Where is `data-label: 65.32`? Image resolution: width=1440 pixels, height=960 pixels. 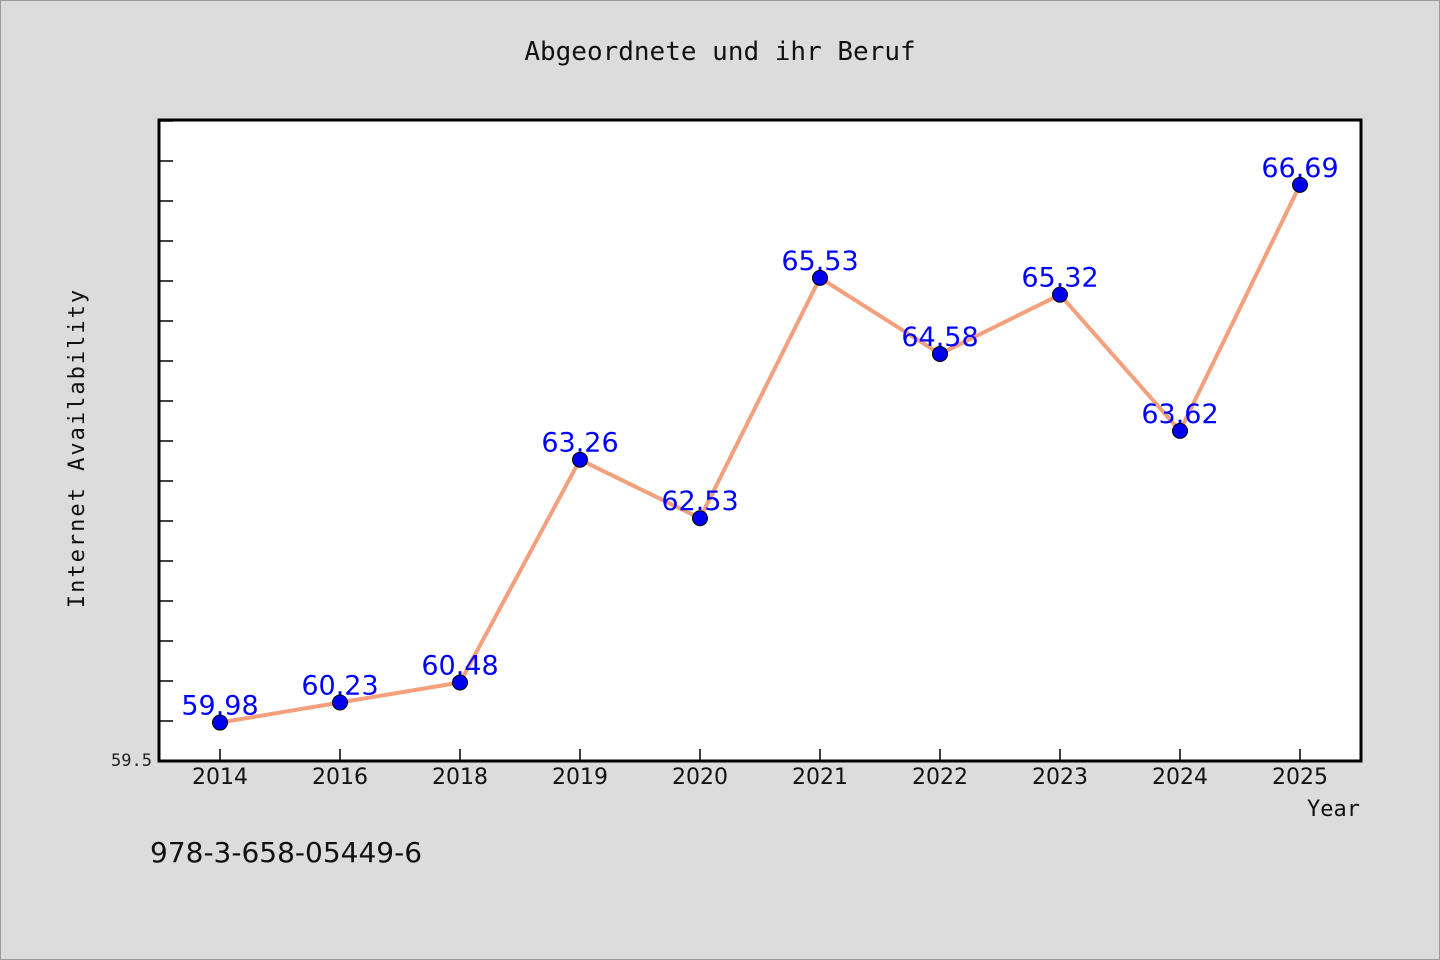 data-label: 65.32 is located at coordinates (1059, 278).